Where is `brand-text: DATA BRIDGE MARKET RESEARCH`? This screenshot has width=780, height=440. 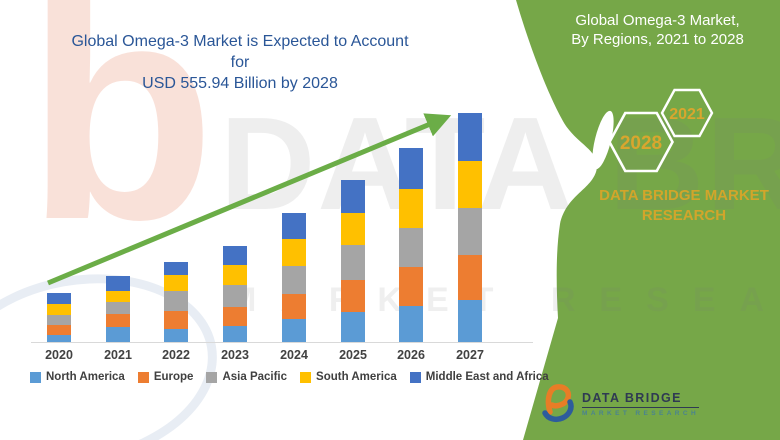 brand-text: DATA BRIDGE MARKET RESEARCH is located at coordinates (674, 206).